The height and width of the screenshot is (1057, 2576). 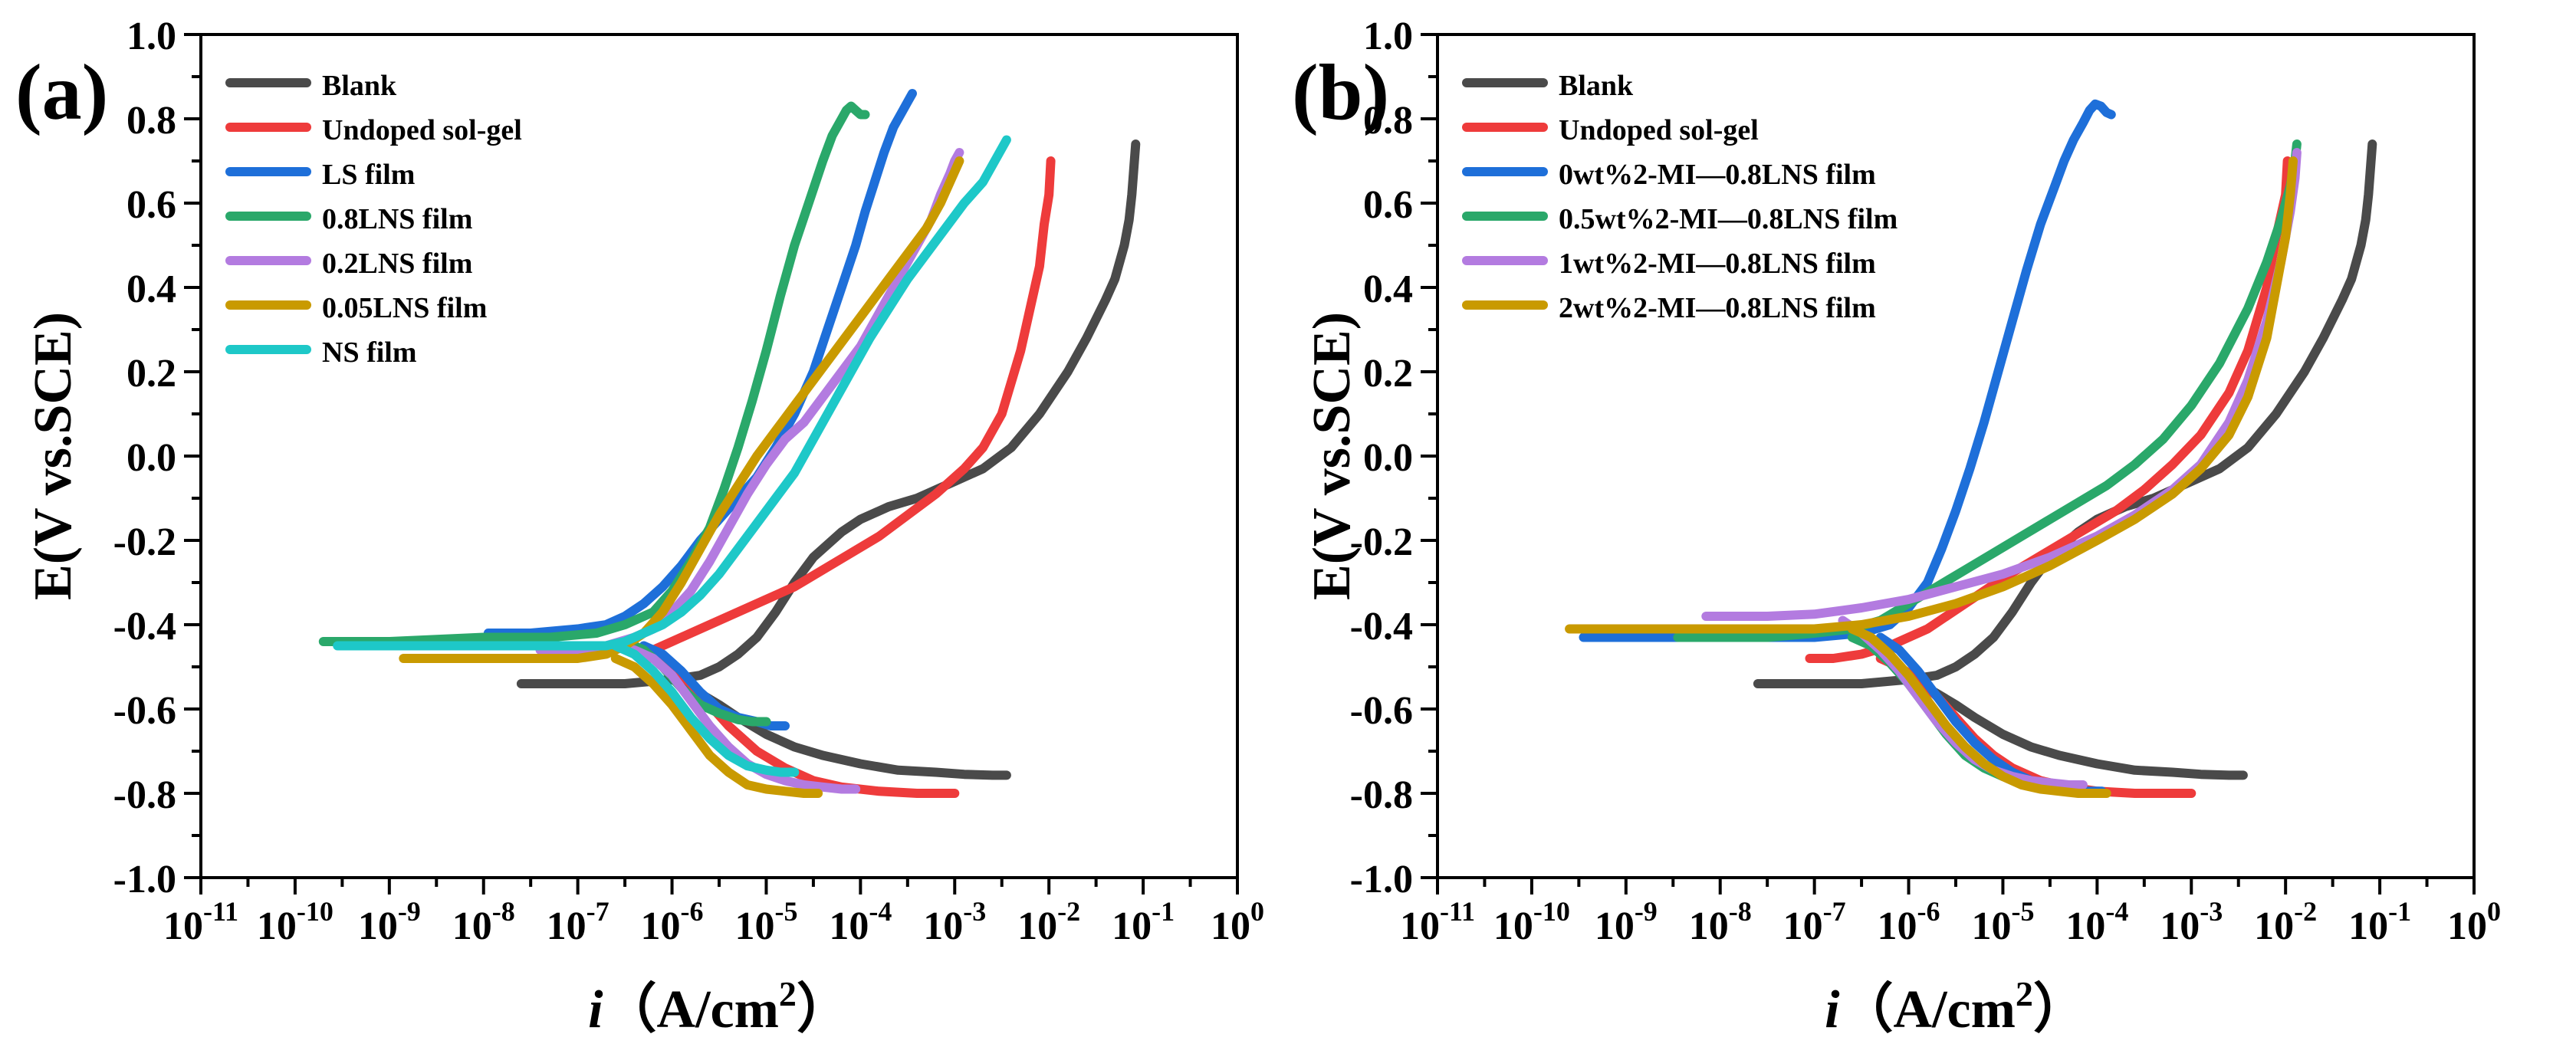 What do you see at coordinates (151, 121) in the screenshot?
I see `y-tick-label: 0.8` at bounding box center [151, 121].